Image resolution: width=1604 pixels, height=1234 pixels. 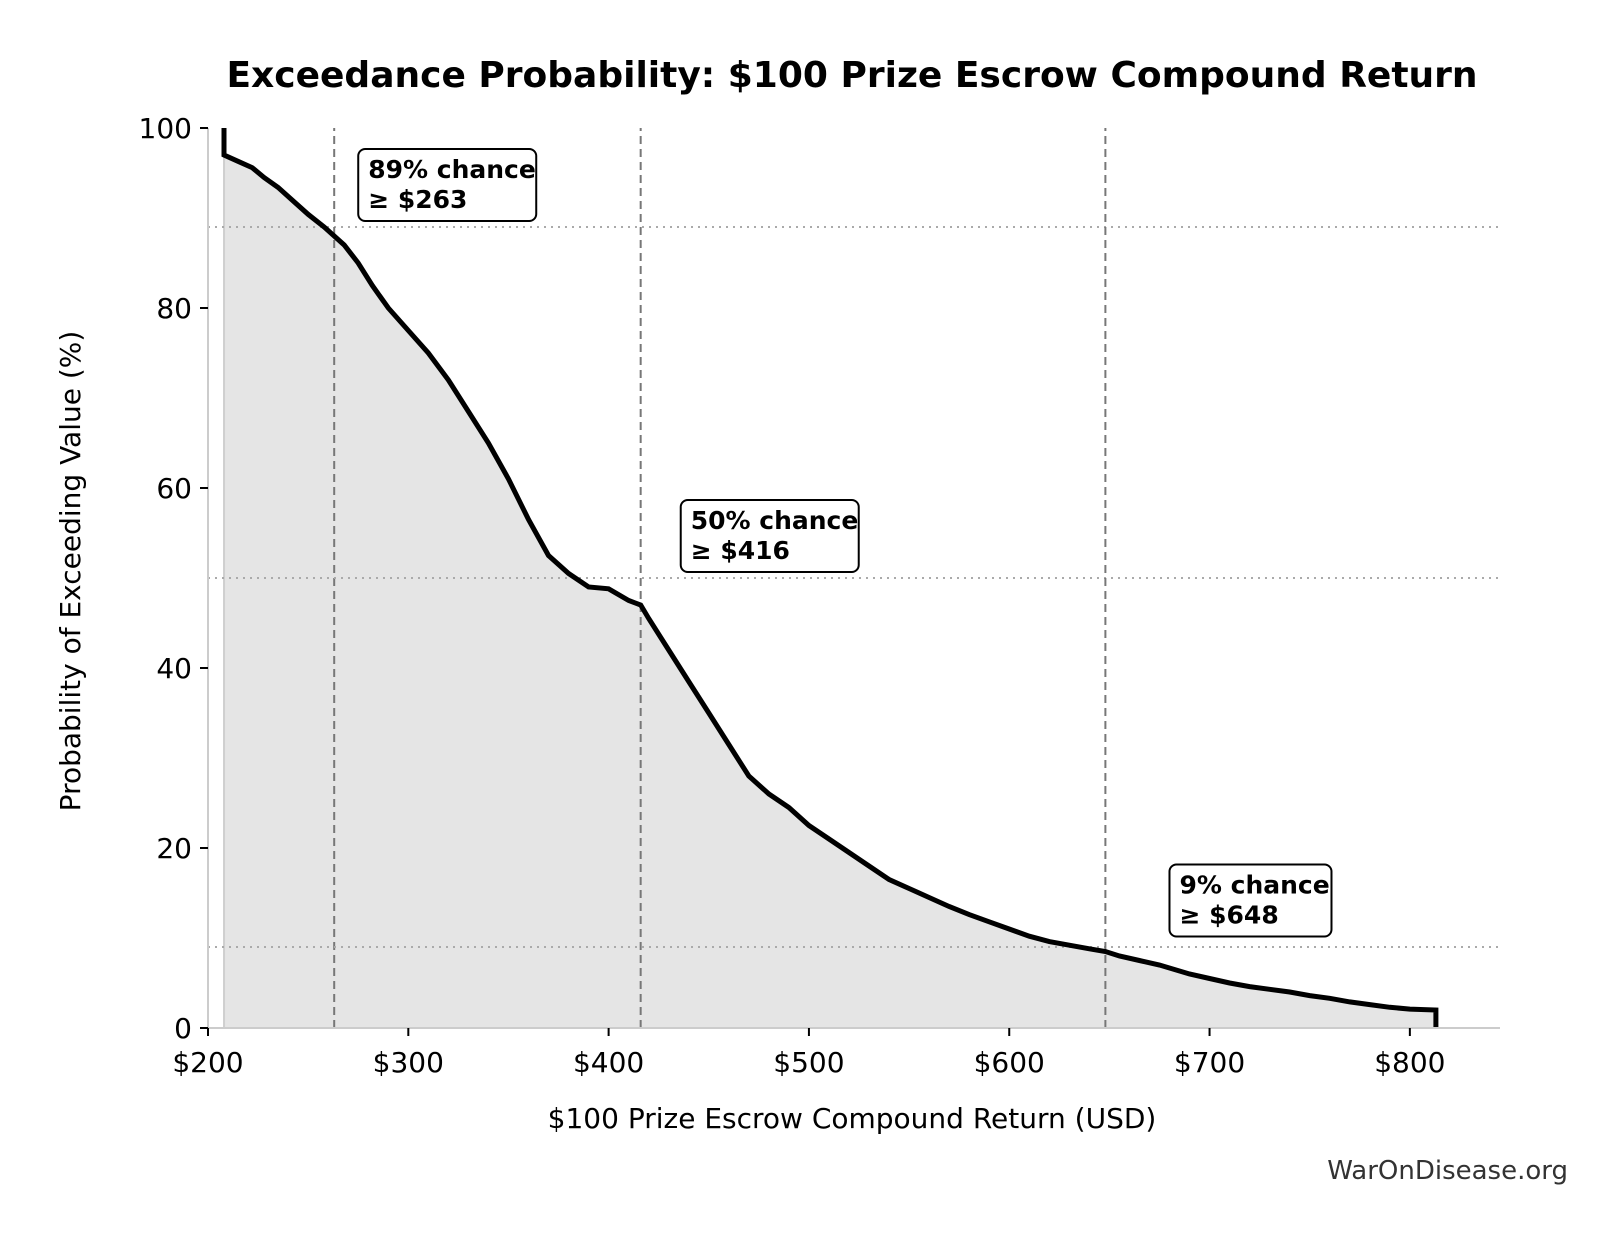 I want to click on x-tick-label: $500, so click(x=808, y=1062).